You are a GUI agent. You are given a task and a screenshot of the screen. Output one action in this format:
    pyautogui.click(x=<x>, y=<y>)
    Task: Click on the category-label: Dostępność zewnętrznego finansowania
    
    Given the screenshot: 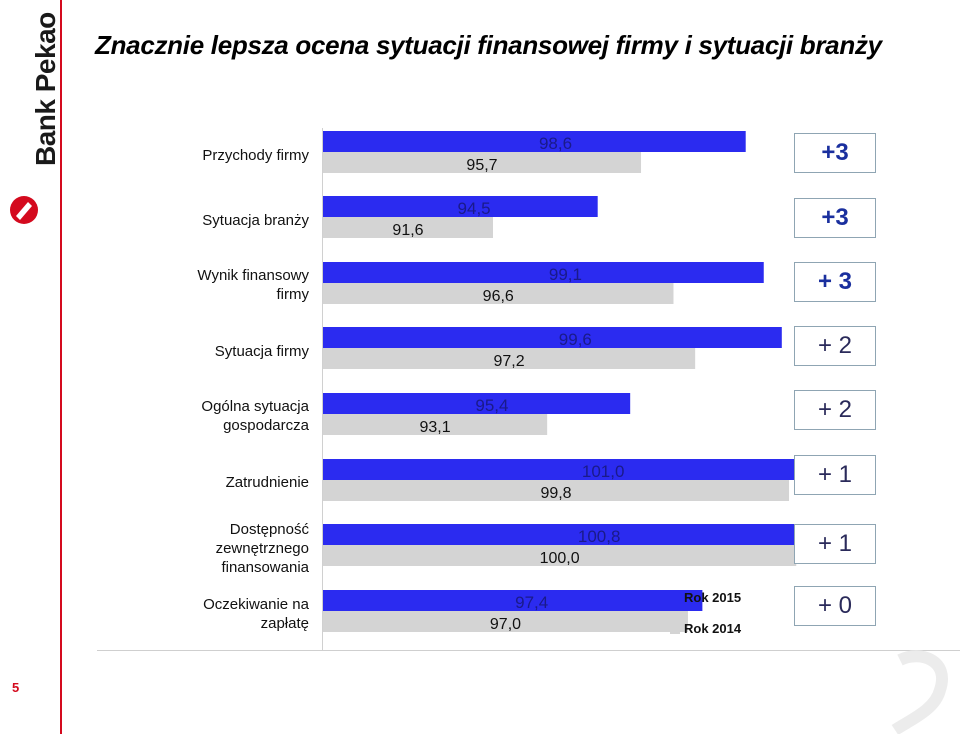 What is the action you would take?
    pyautogui.click(x=262, y=548)
    